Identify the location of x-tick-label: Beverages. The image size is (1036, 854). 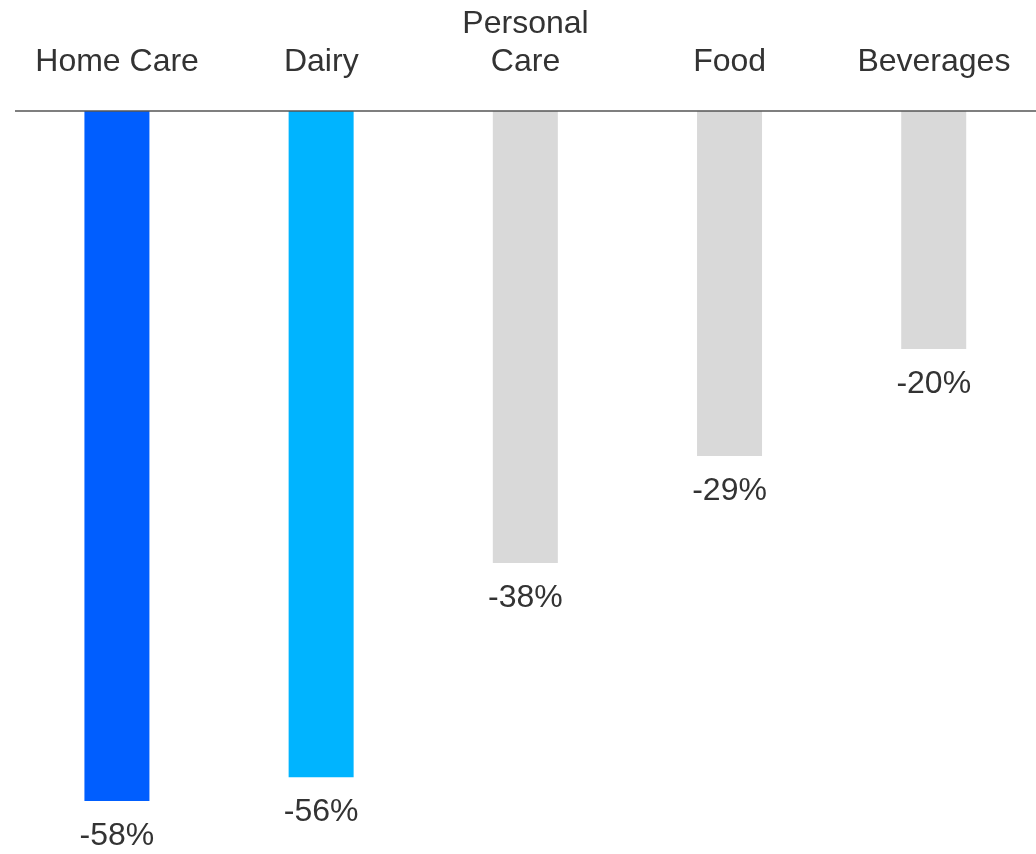
(934, 60).